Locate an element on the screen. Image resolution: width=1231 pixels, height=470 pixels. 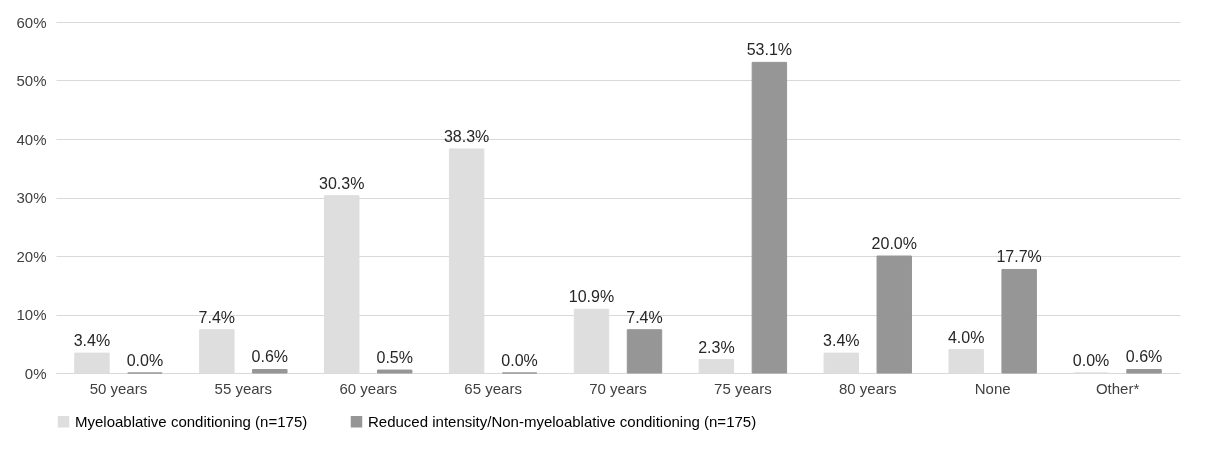
data-label: 30.3% is located at coordinates (342, 183).